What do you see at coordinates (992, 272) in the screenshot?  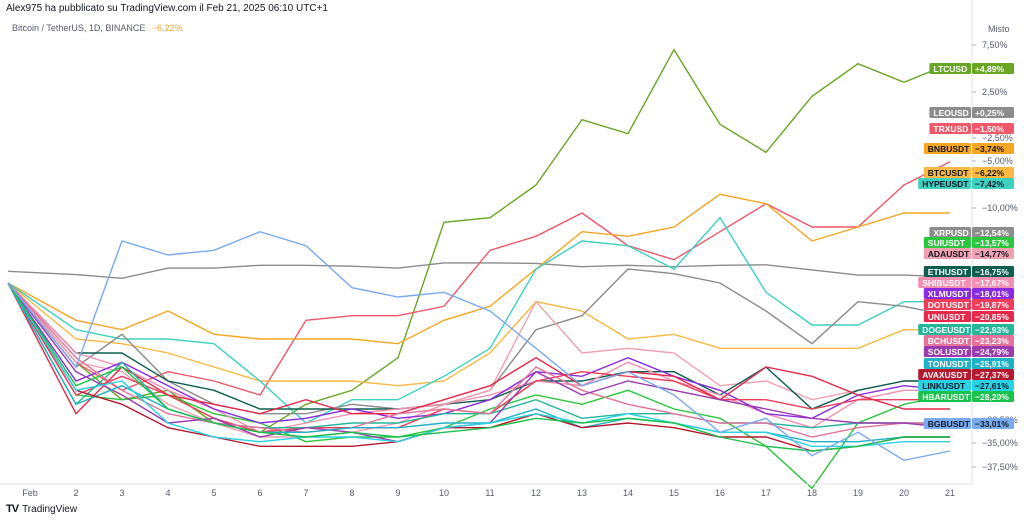 I see `tag-value: −16,75%` at bounding box center [992, 272].